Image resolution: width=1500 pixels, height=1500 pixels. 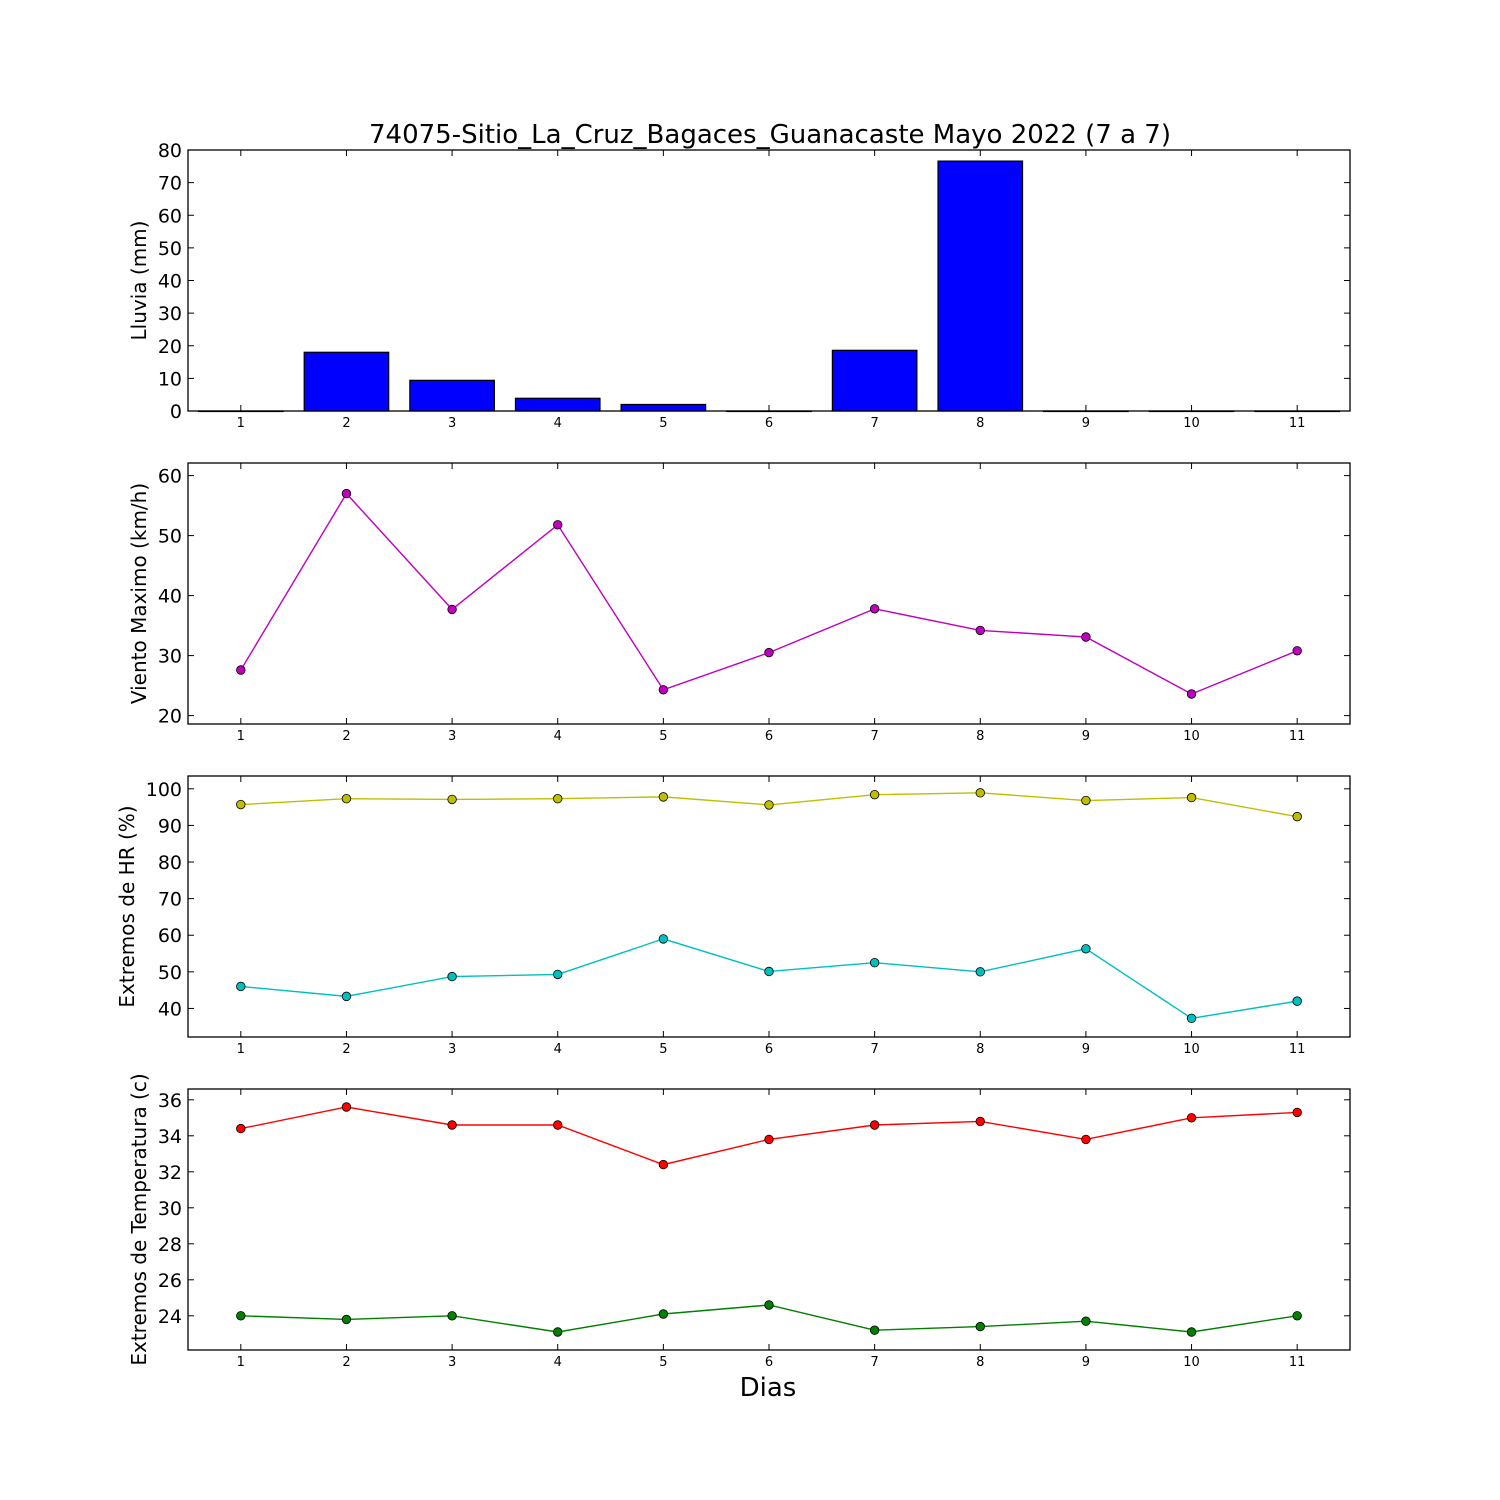 I want to click on y-tick-label: 28, so click(x=170, y=1245).